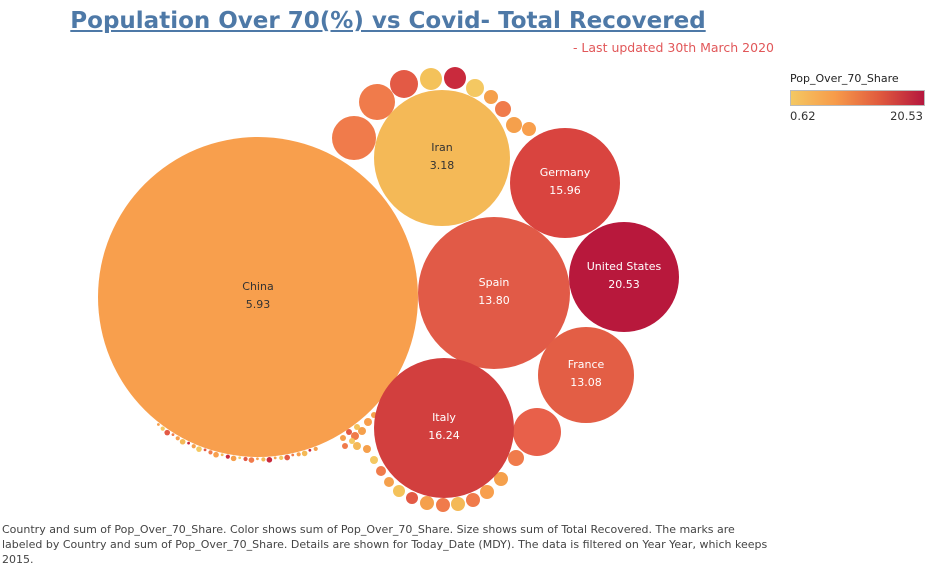 Image resolution: width=928 pixels, height=572 pixels. I want to click on bubble-label-country: Spain, so click(494, 282).